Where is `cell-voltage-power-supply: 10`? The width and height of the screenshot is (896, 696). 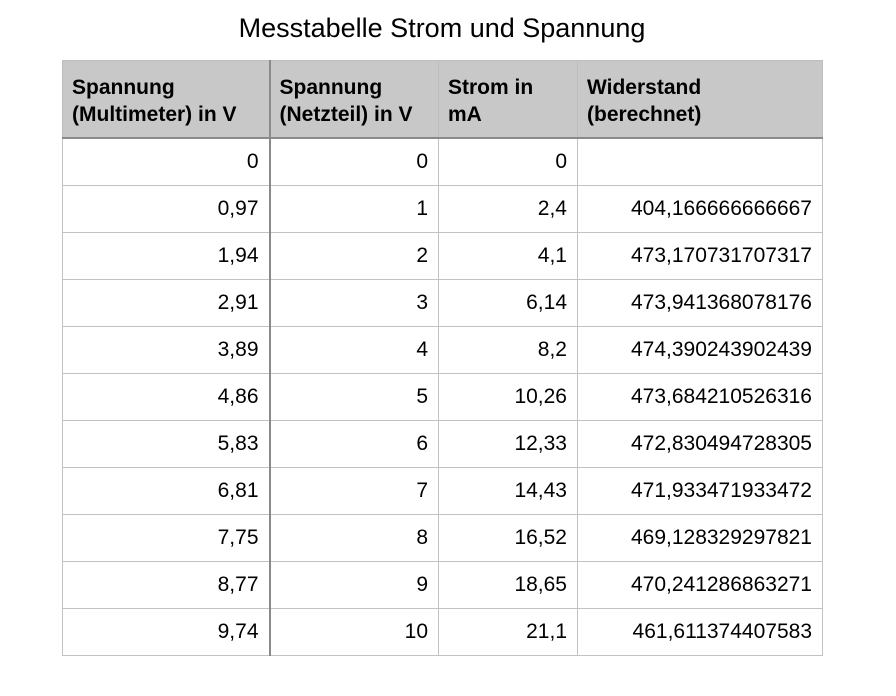 cell-voltage-power-supply: 10 is located at coordinates (354, 632).